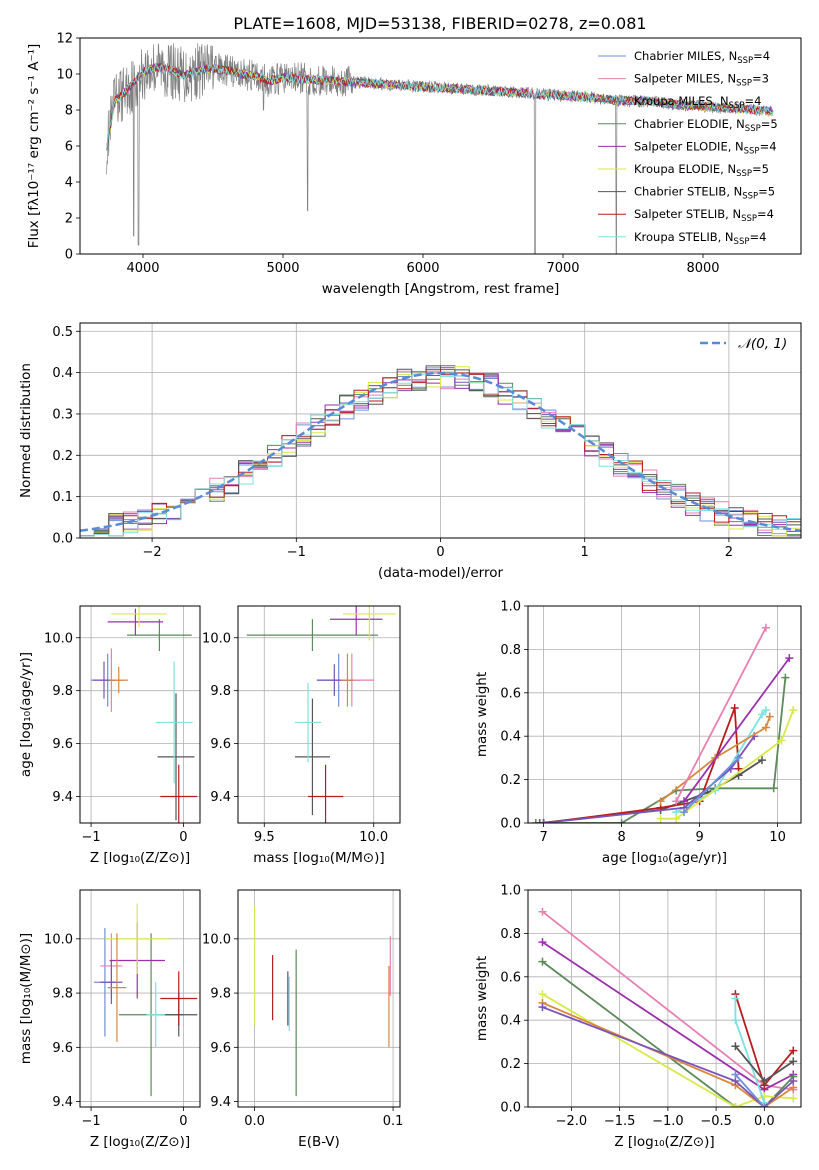  I want to click on x-tick-label: 7, so click(543, 837).